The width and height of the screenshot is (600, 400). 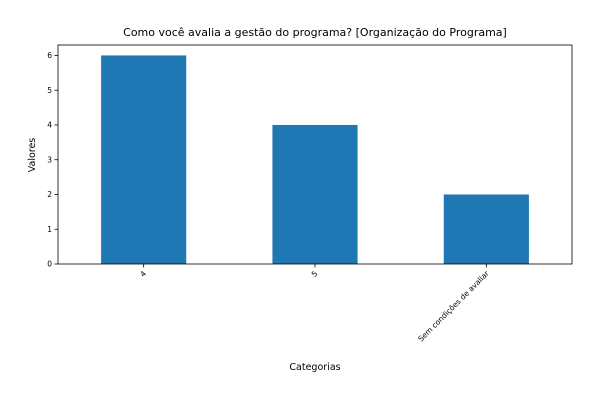 What do you see at coordinates (49, 159) in the screenshot?
I see `y-tick-label-3: 3` at bounding box center [49, 159].